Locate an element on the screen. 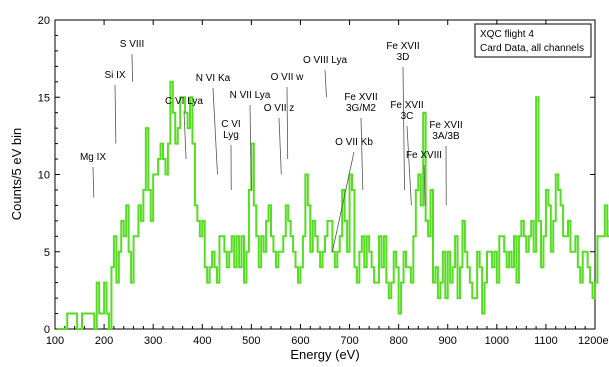 Image resolution: width=609 pixels, height=367 pixels. annotation-label: Mg IX is located at coordinates (93, 157).